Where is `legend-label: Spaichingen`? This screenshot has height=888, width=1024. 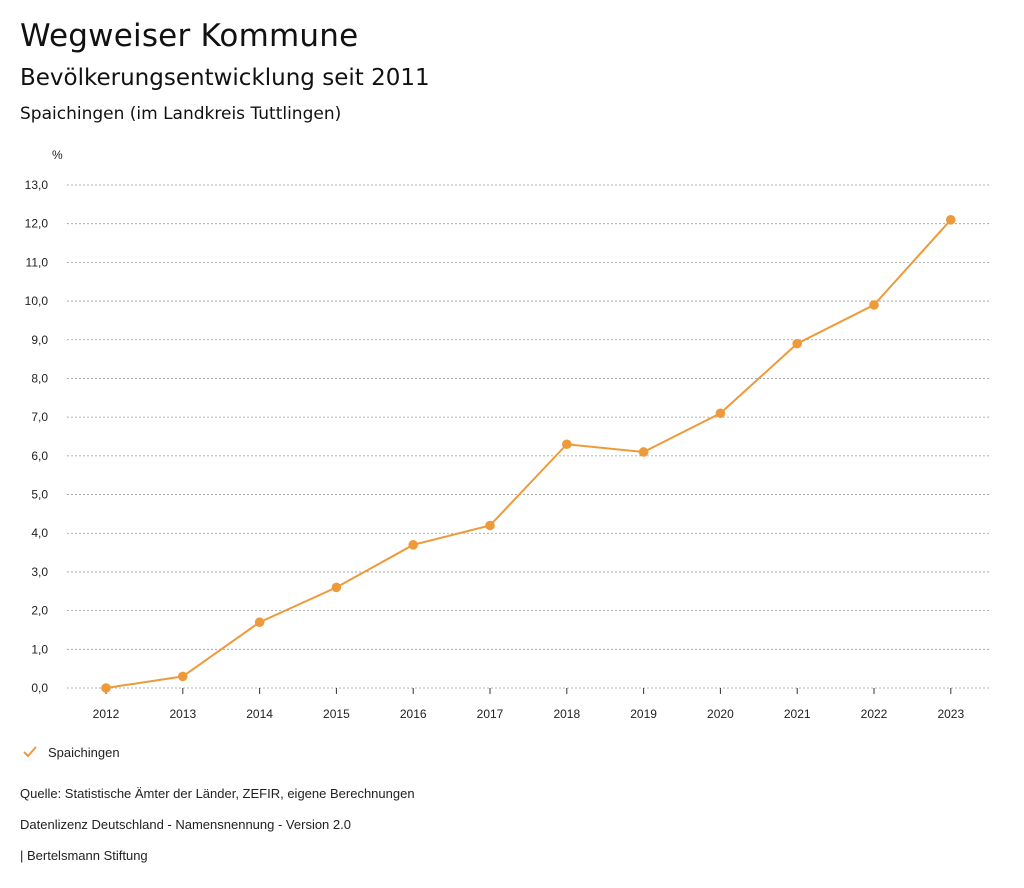
legend-label: Spaichingen is located at coordinates (84, 752).